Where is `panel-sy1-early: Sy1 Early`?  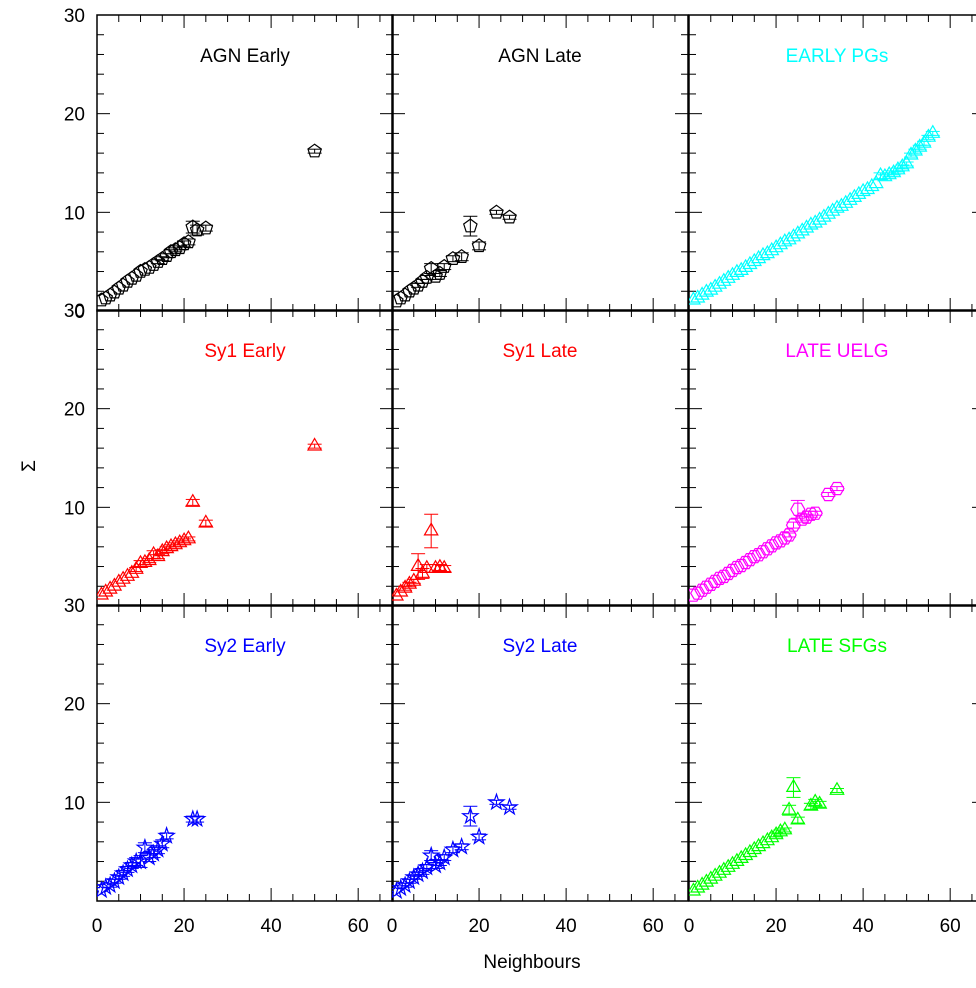 panel-sy1-early: Sy1 Early is located at coordinates (245, 458).